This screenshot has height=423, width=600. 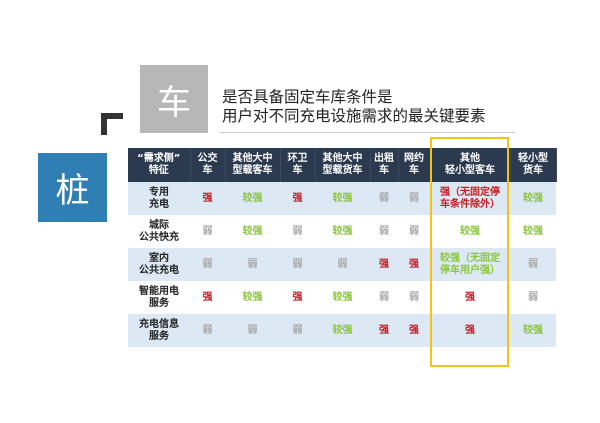 What do you see at coordinates (112, 124) in the screenshot?
I see `corner-arrow-icon` at bounding box center [112, 124].